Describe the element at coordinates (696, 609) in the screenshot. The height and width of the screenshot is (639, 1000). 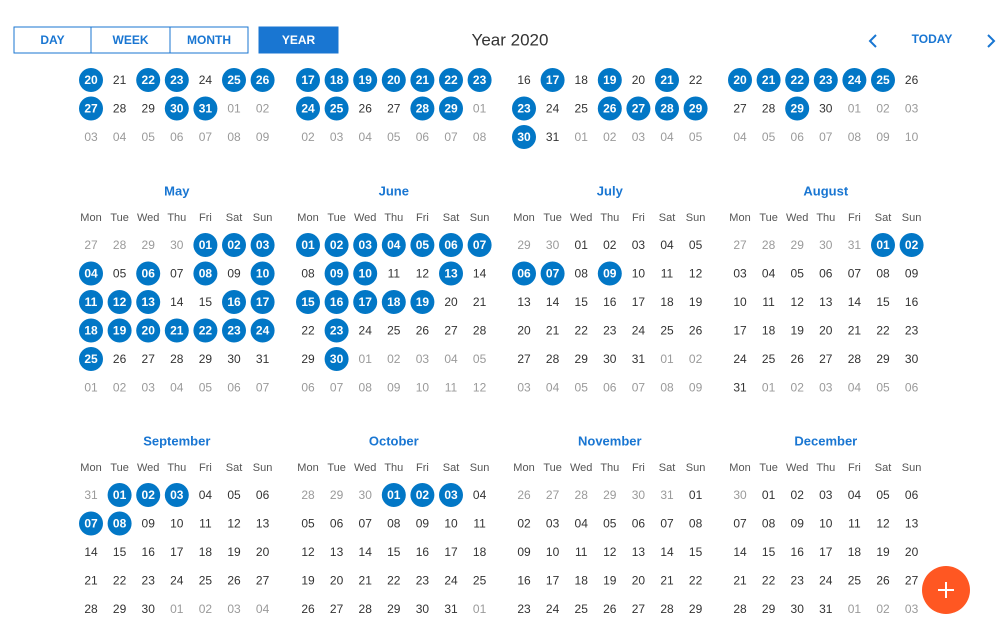
I see `day: 29` at that location.